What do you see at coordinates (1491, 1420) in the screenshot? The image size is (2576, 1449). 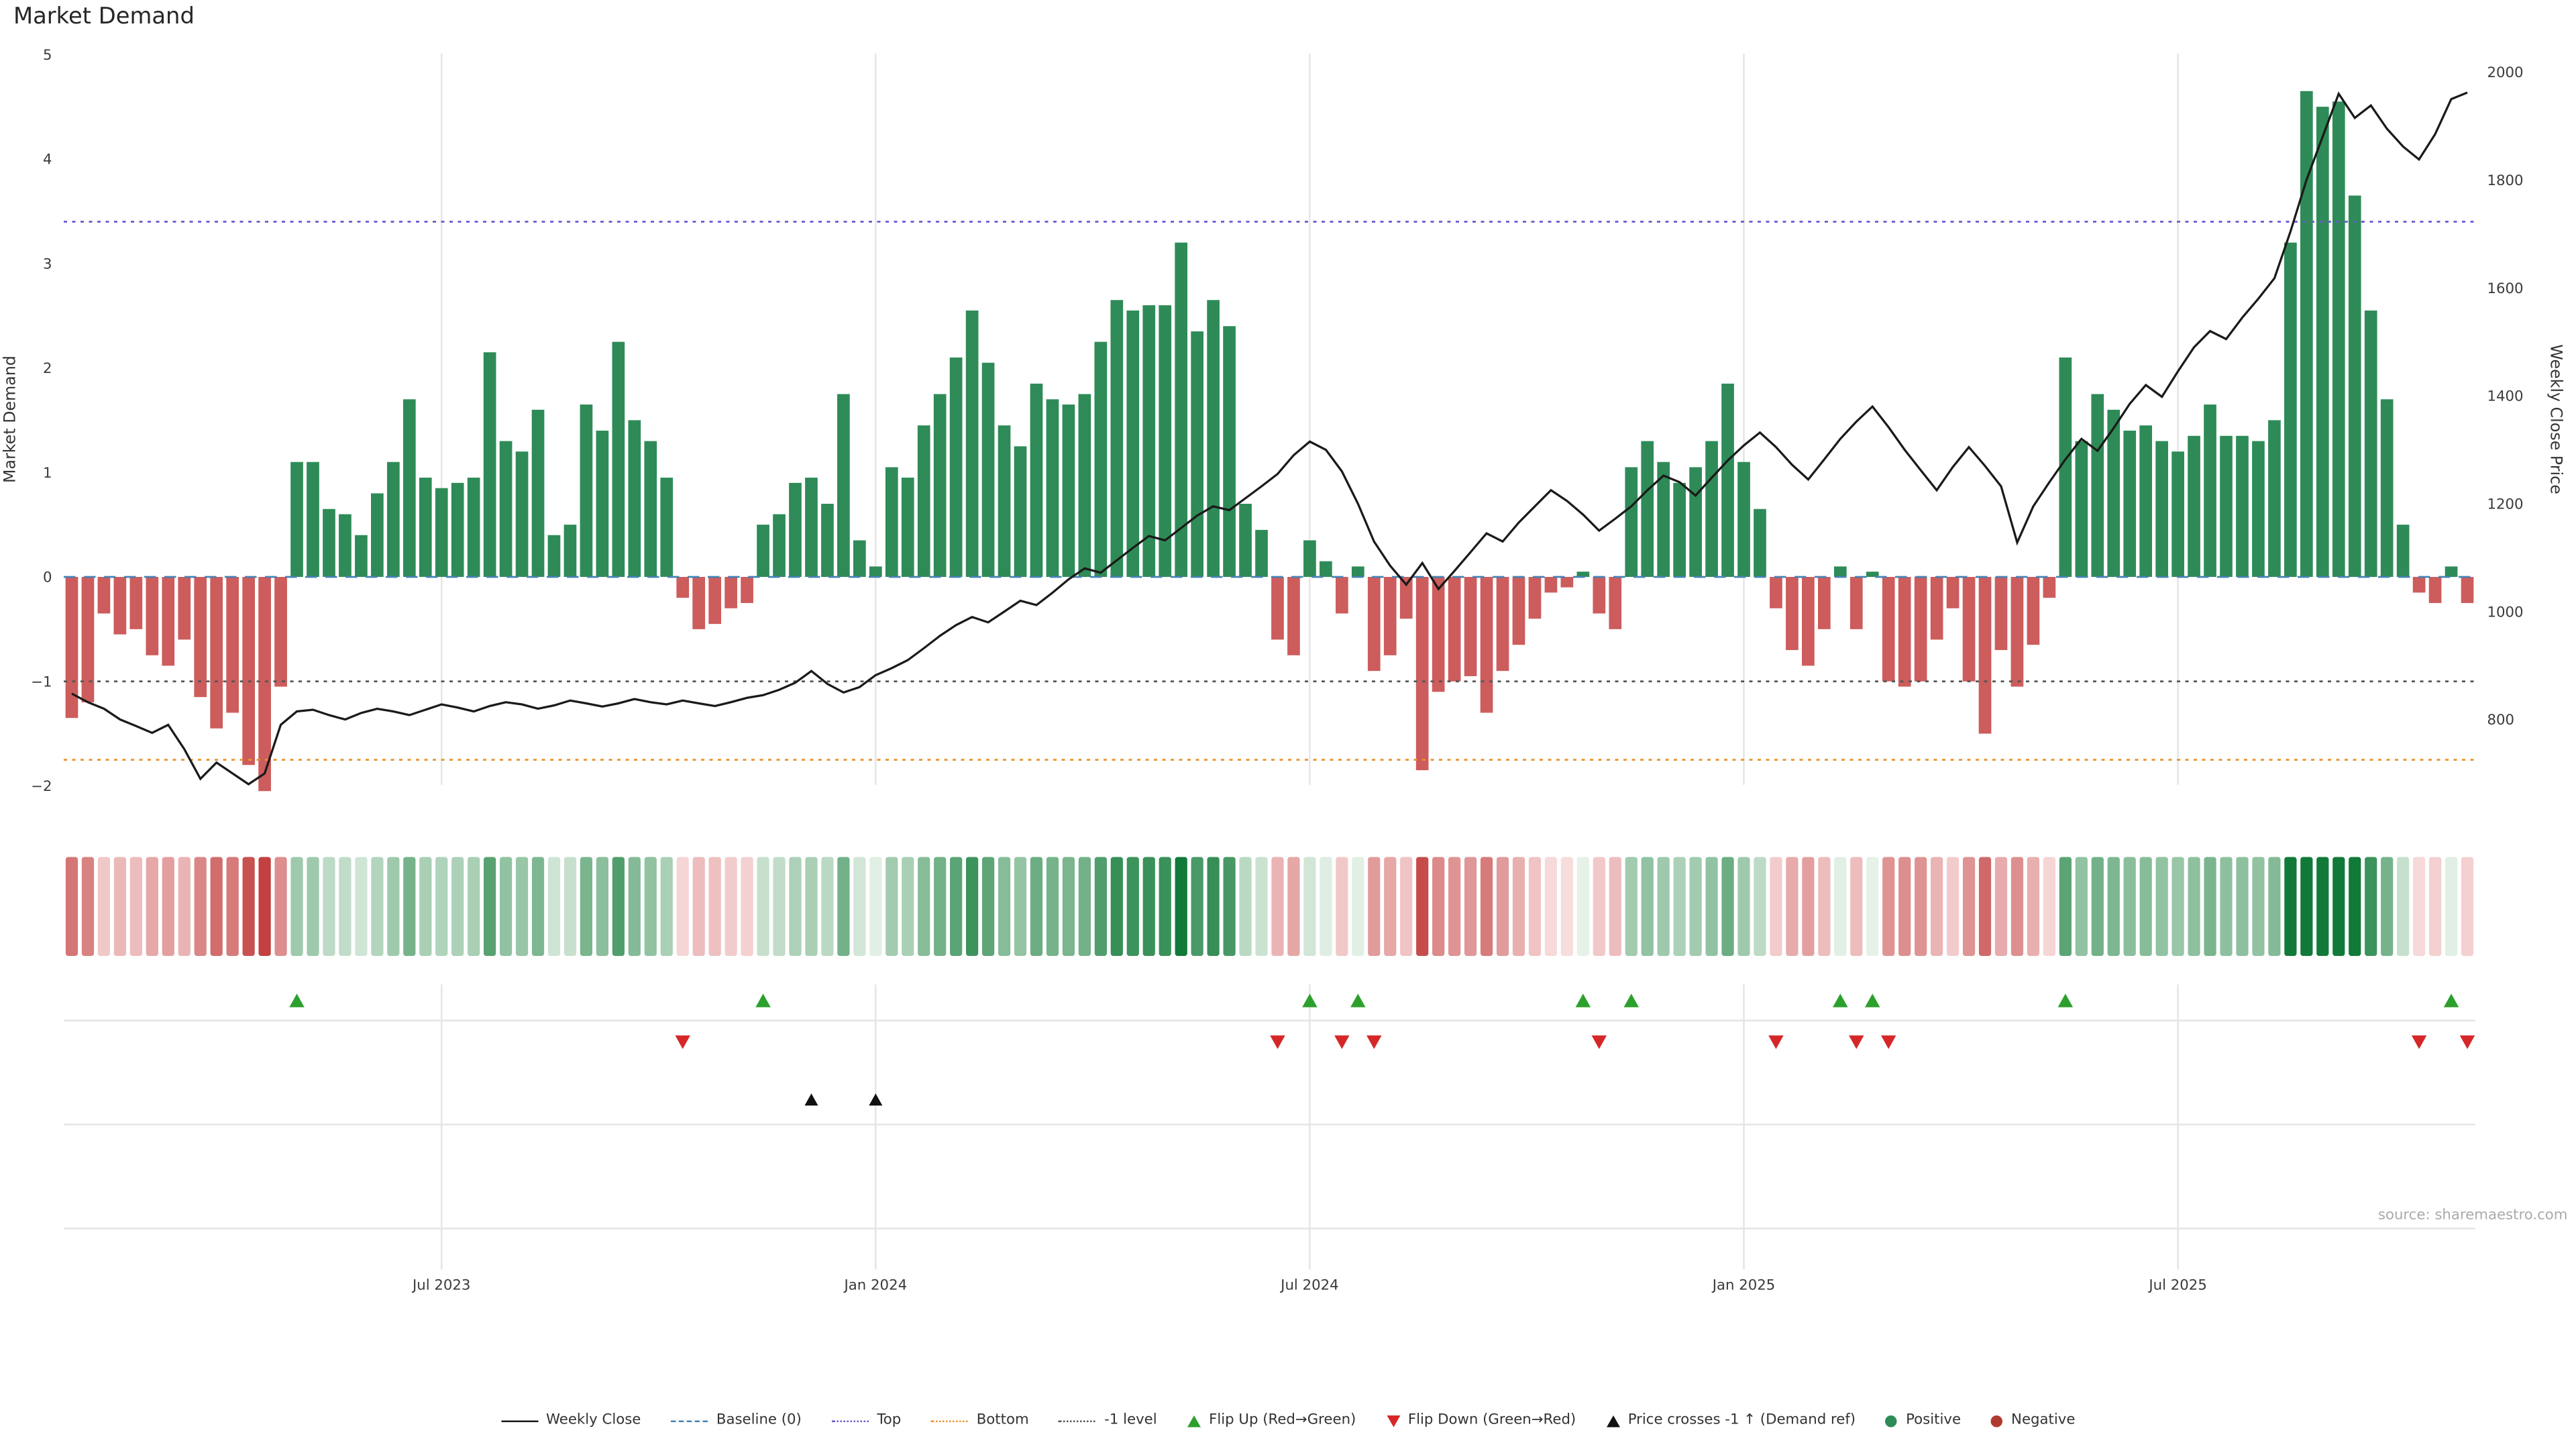 I see `legend-label: Flip Down (Green→Red)` at bounding box center [1491, 1420].